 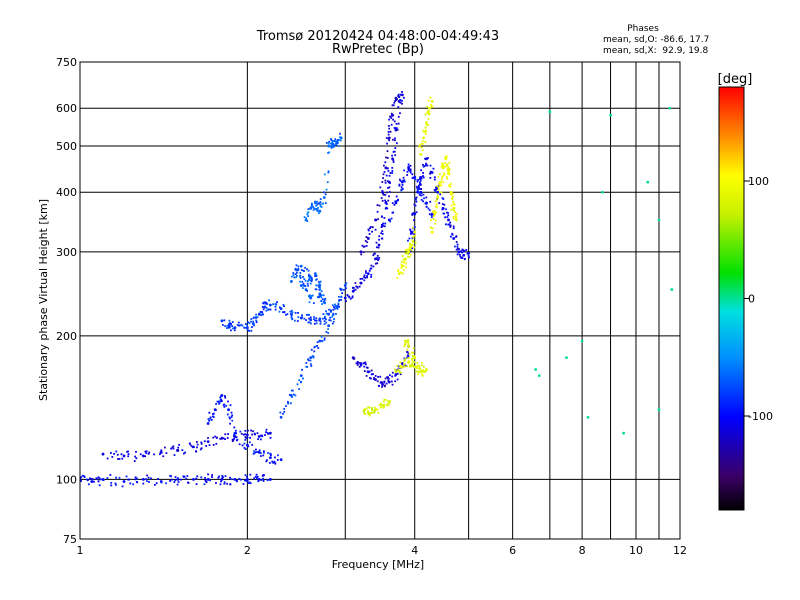 I want to click on chart-title: Tromsø 20120424 04:48:00-04:49:43, so click(x=377, y=36).